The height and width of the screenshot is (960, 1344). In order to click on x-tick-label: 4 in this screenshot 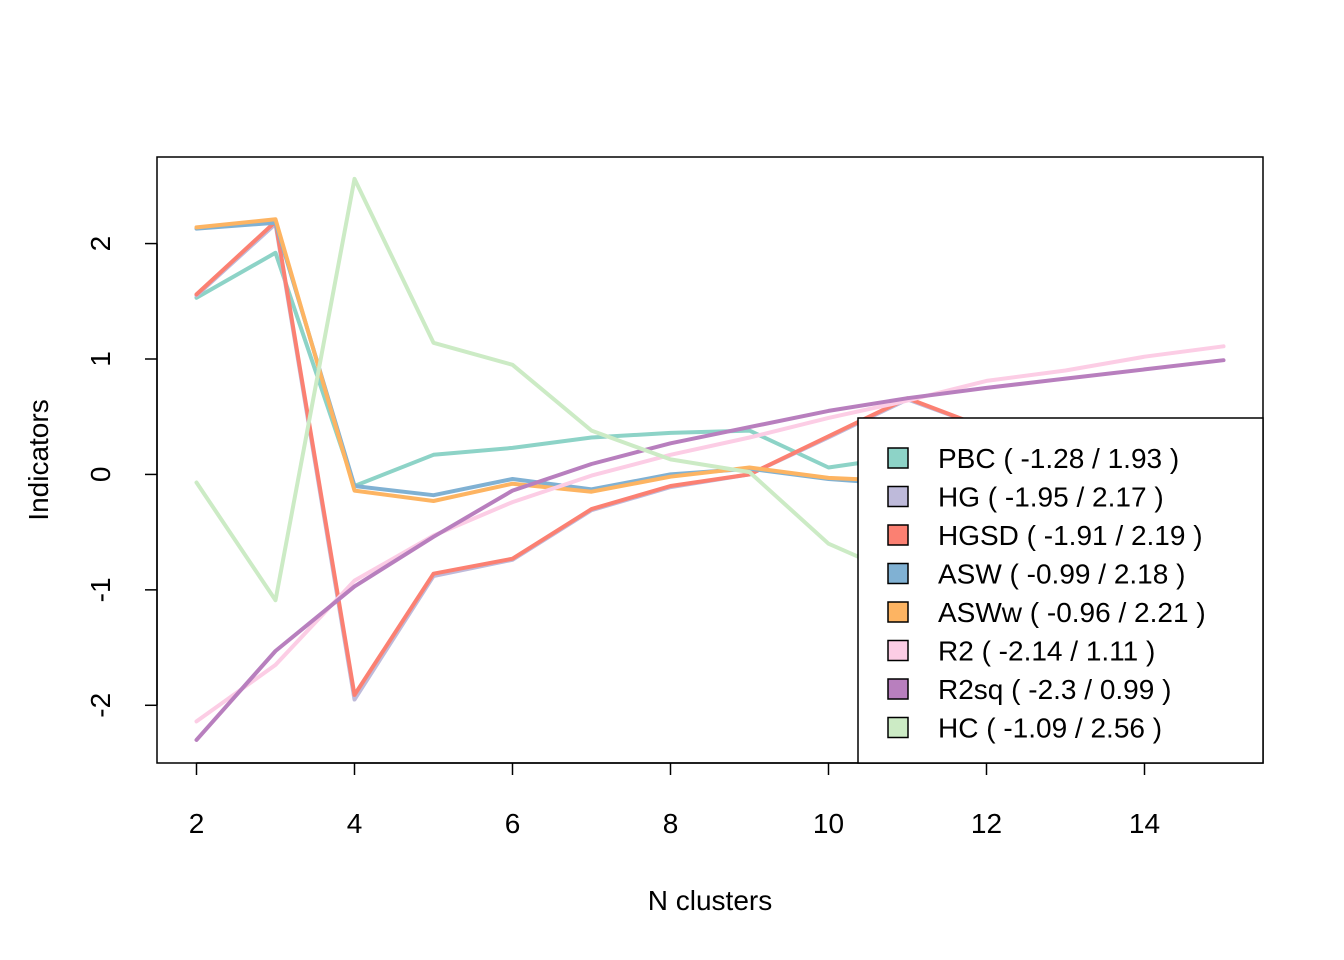, I will do `click(355, 823)`.